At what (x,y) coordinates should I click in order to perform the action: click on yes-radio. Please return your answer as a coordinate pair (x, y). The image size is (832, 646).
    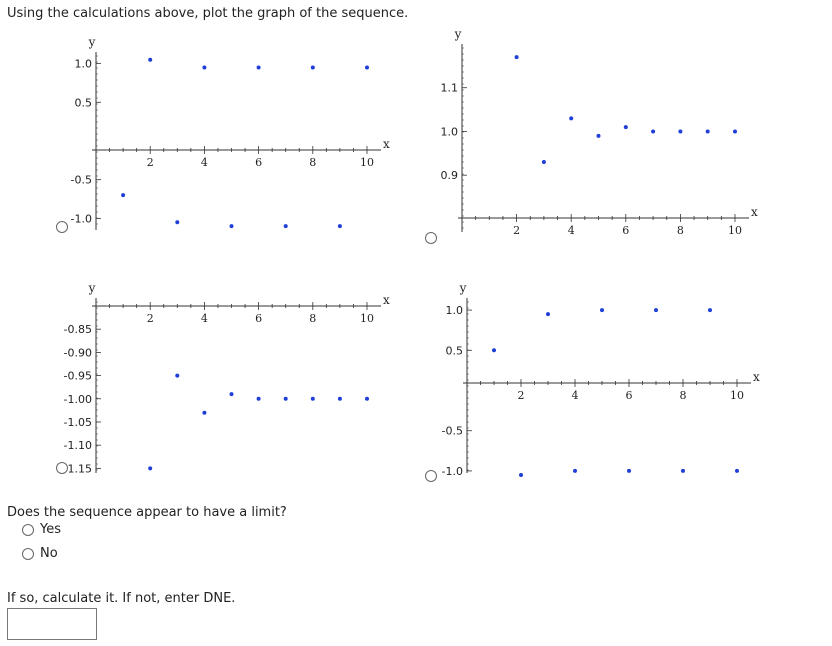
    Looking at the image, I should click on (28, 530).